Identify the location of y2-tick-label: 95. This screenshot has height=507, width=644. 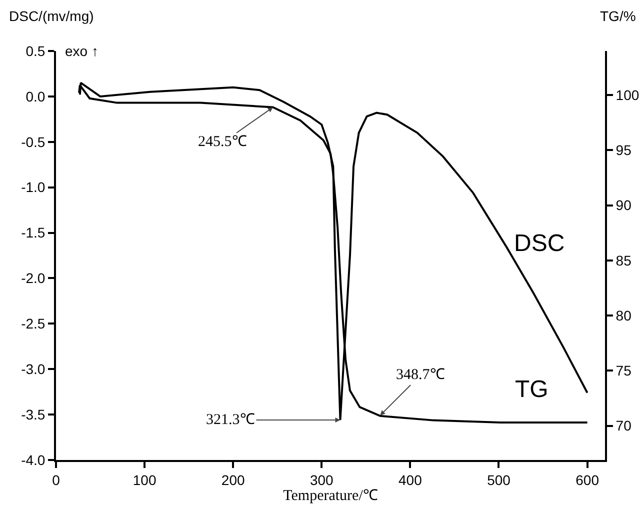
(624, 150).